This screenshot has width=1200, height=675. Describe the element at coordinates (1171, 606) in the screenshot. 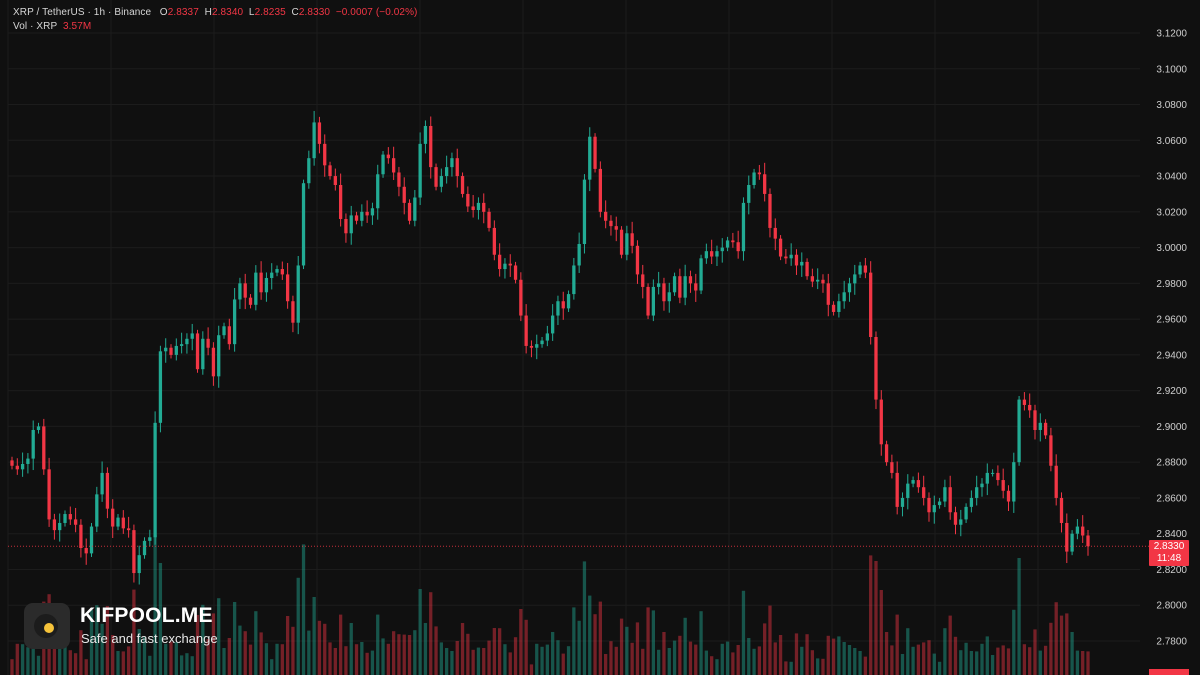

I see `y-tick-label: 2.8000` at that location.